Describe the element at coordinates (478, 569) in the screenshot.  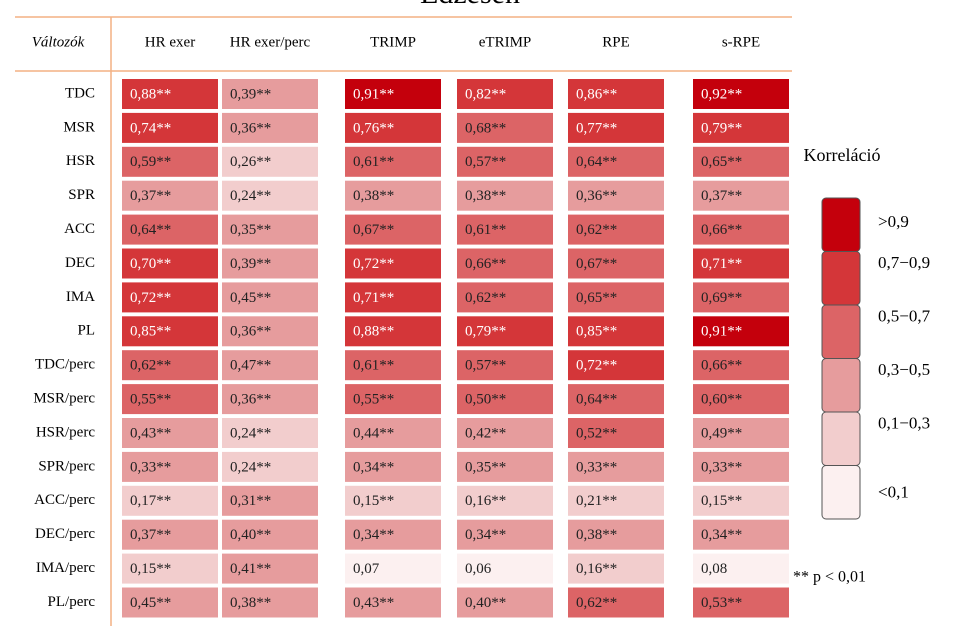
I see `cell: 0,06` at that location.